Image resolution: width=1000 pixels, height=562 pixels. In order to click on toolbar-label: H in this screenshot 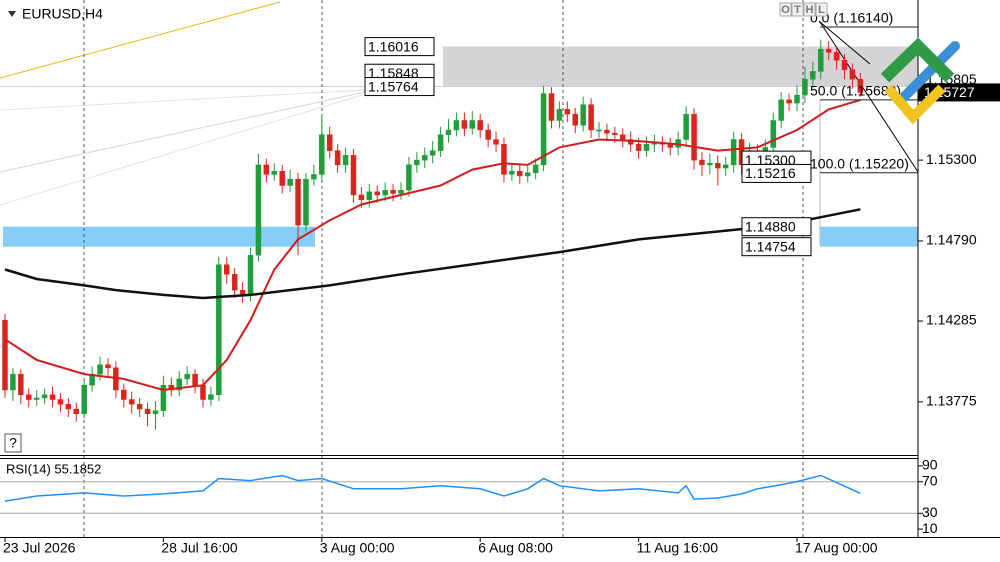, I will do `click(810, 10)`.